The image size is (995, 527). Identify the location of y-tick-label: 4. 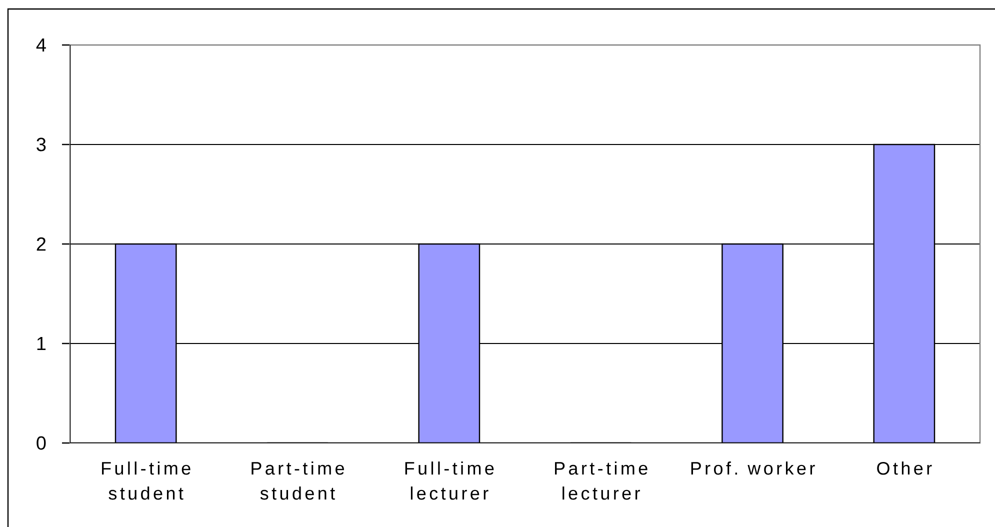
(41, 45).